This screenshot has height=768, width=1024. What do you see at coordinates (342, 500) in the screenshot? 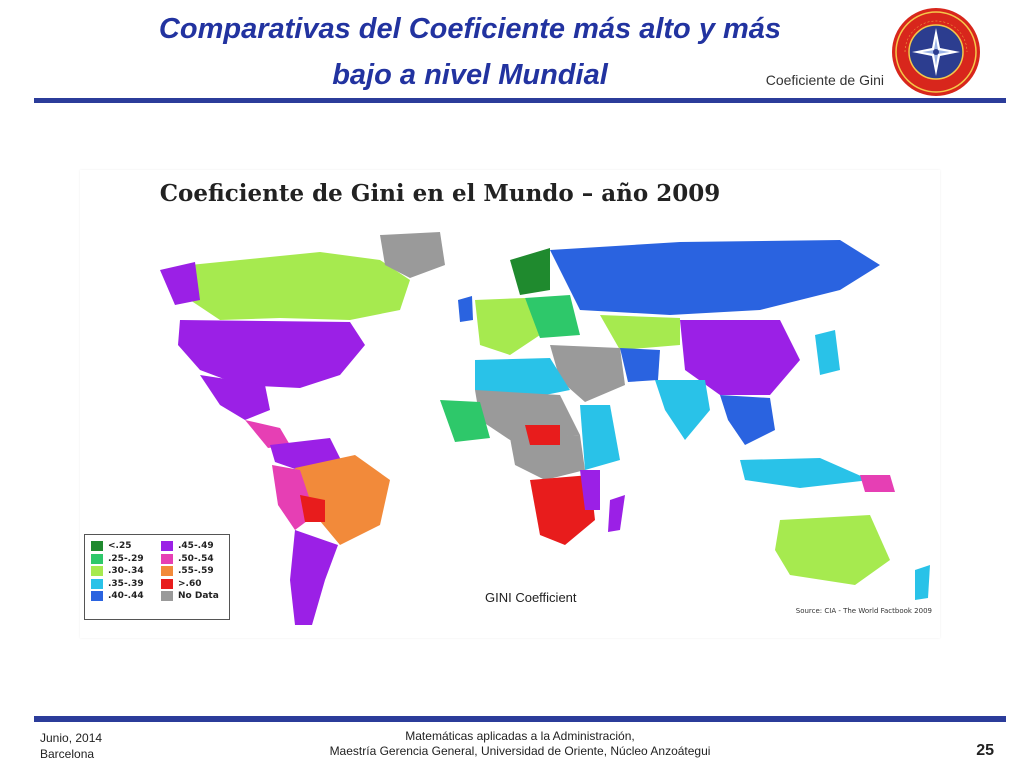
I see `region-brazil` at bounding box center [342, 500].